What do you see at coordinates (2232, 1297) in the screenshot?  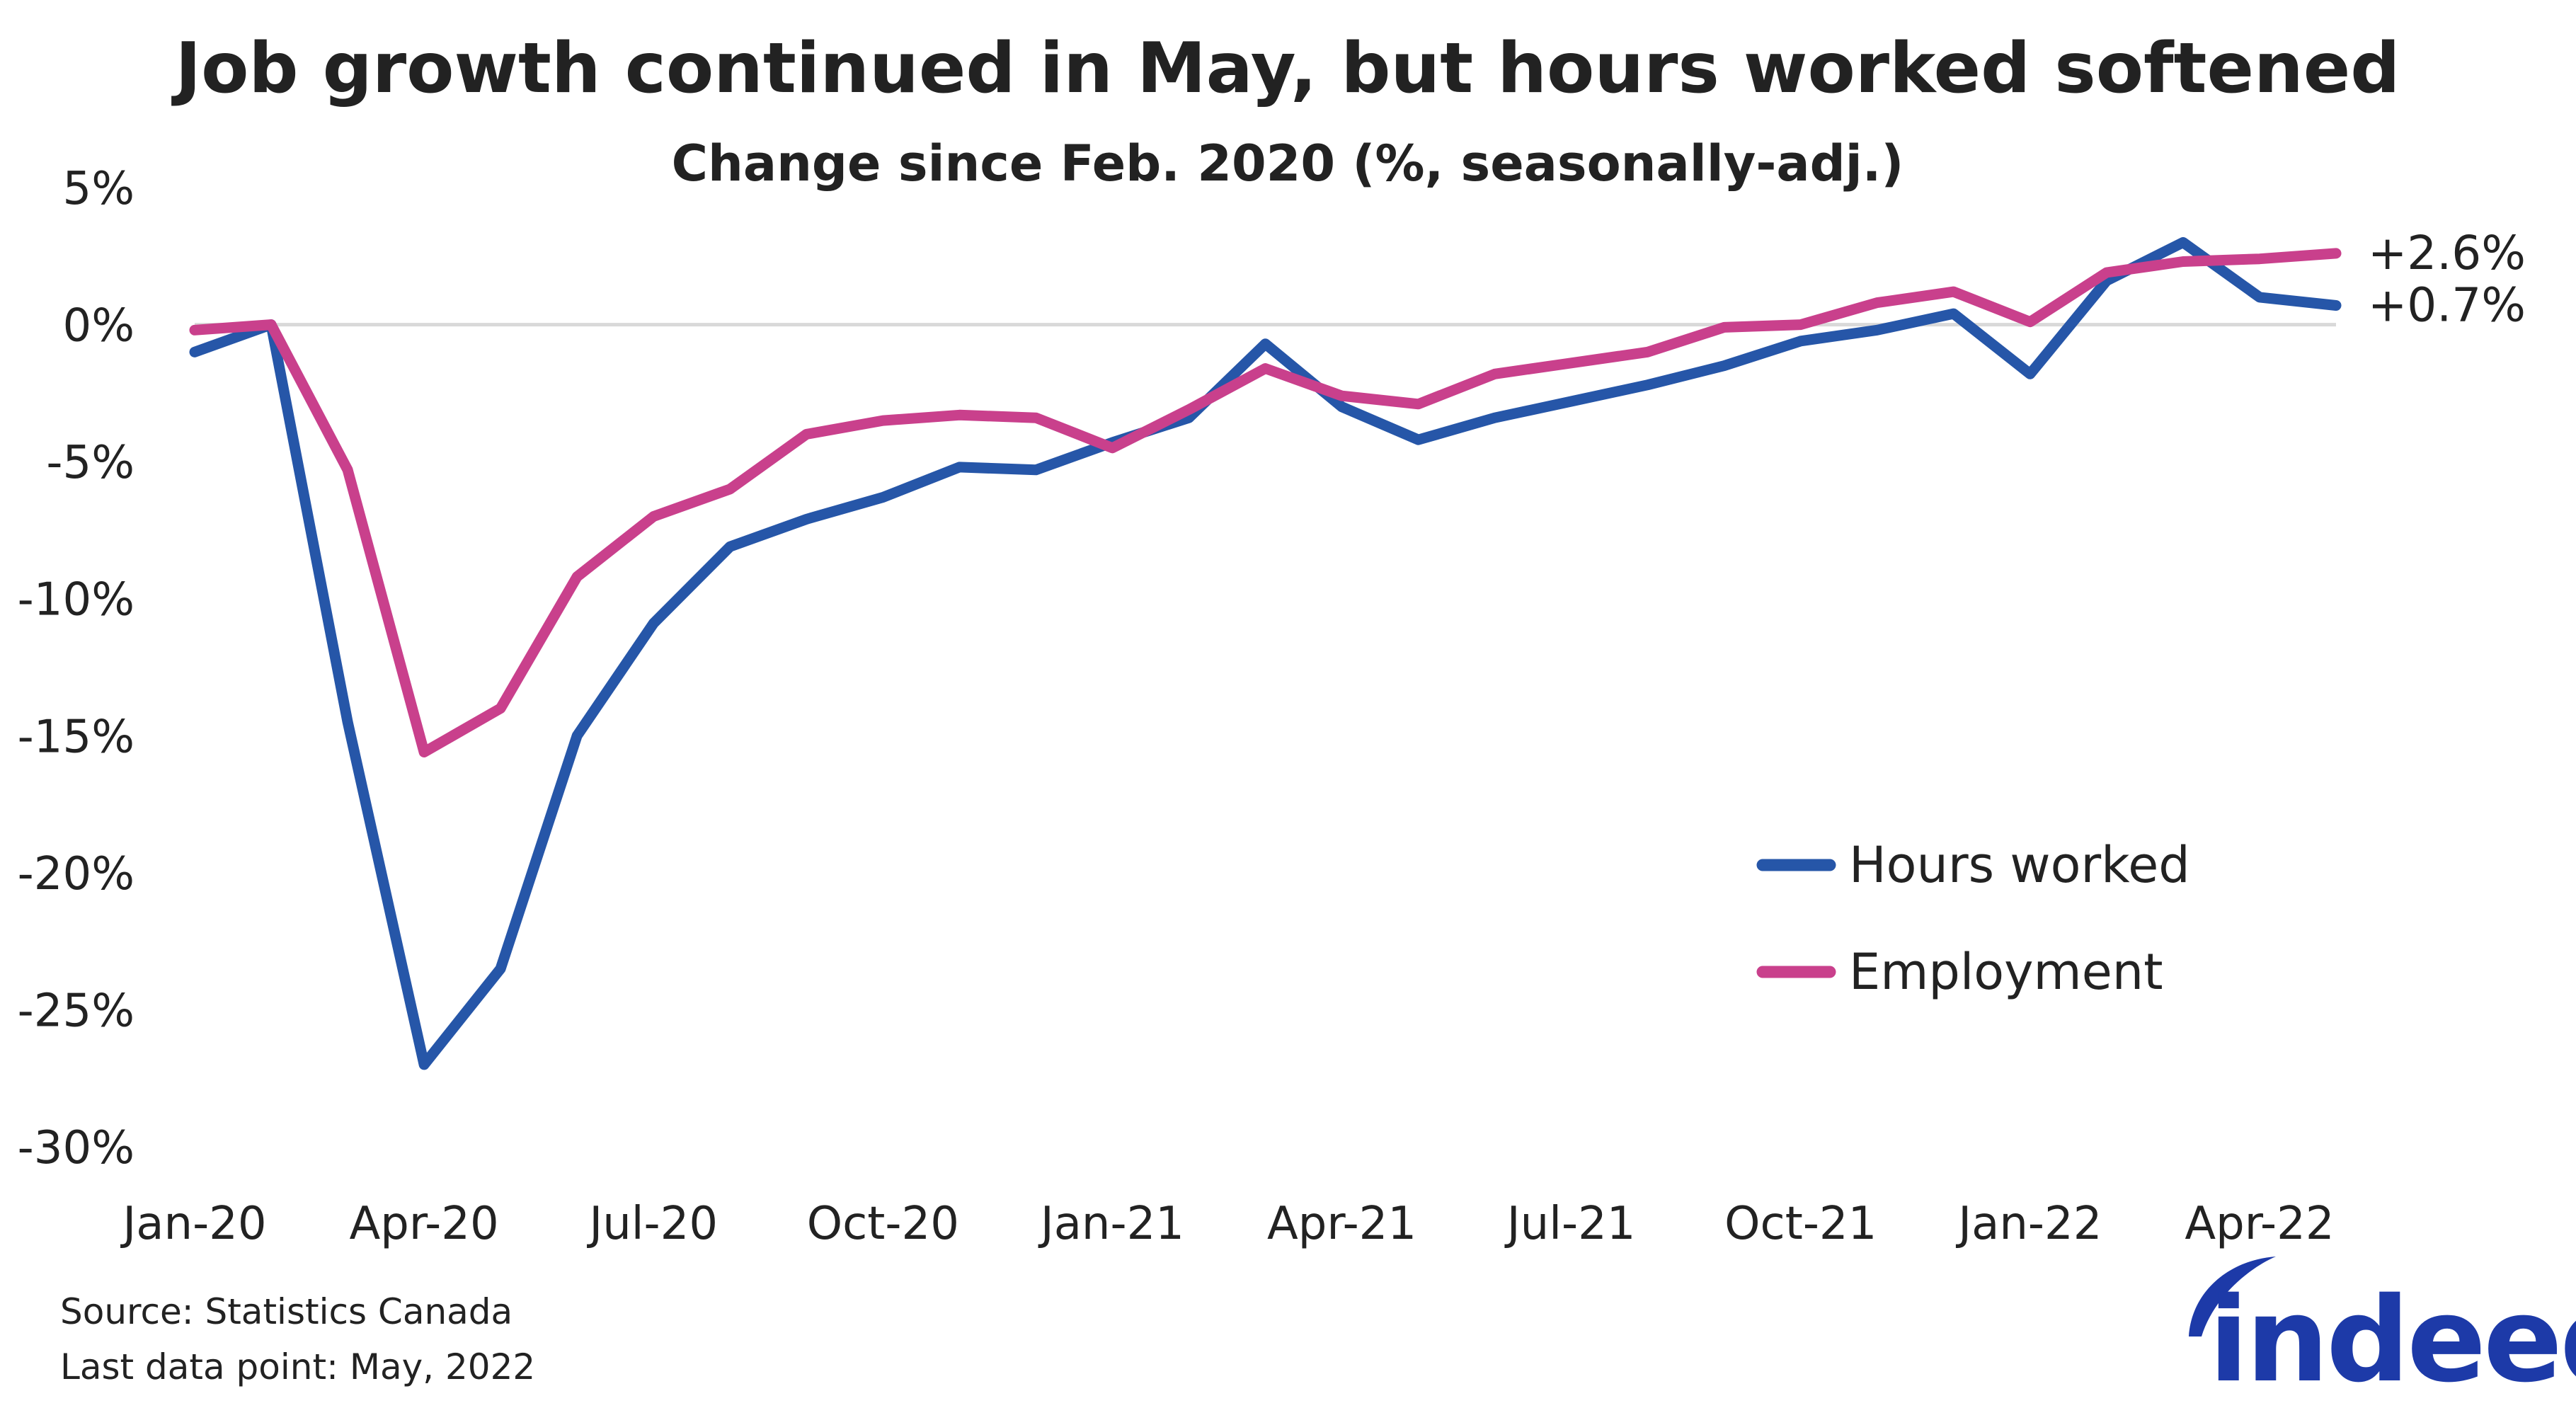 I see `logo-swoosh-icon` at bounding box center [2232, 1297].